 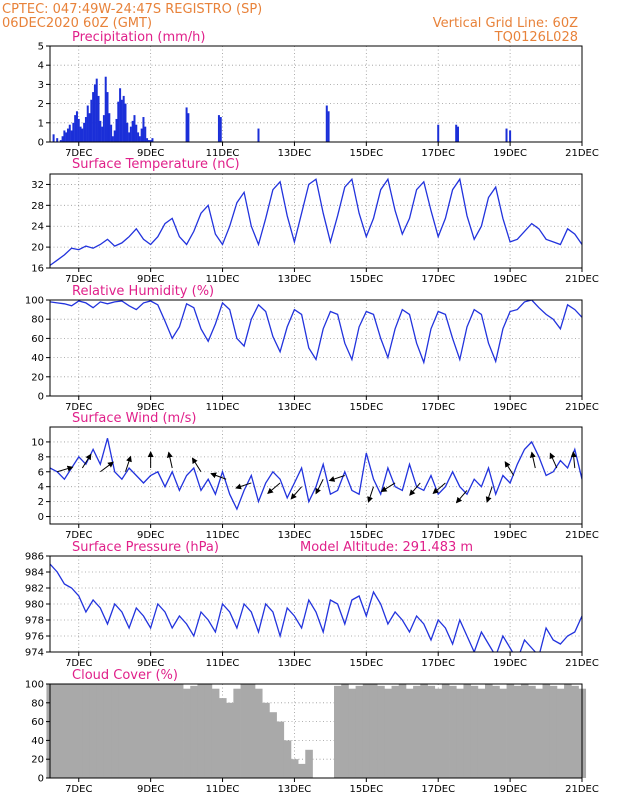 I want to click on y-tick-label: 10, so click(x=37, y=442).